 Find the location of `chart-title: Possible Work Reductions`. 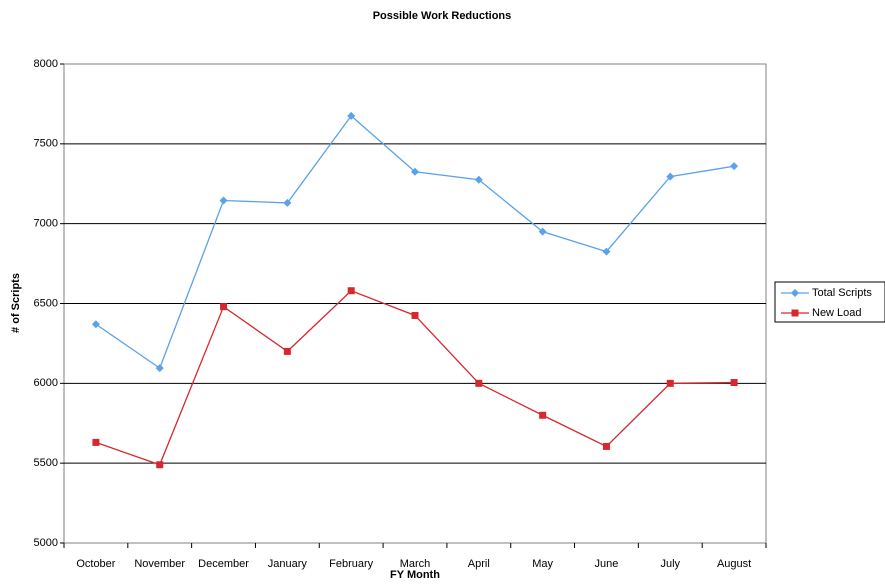

chart-title: Possible Work Reductions is located at coordinates (442, 16).